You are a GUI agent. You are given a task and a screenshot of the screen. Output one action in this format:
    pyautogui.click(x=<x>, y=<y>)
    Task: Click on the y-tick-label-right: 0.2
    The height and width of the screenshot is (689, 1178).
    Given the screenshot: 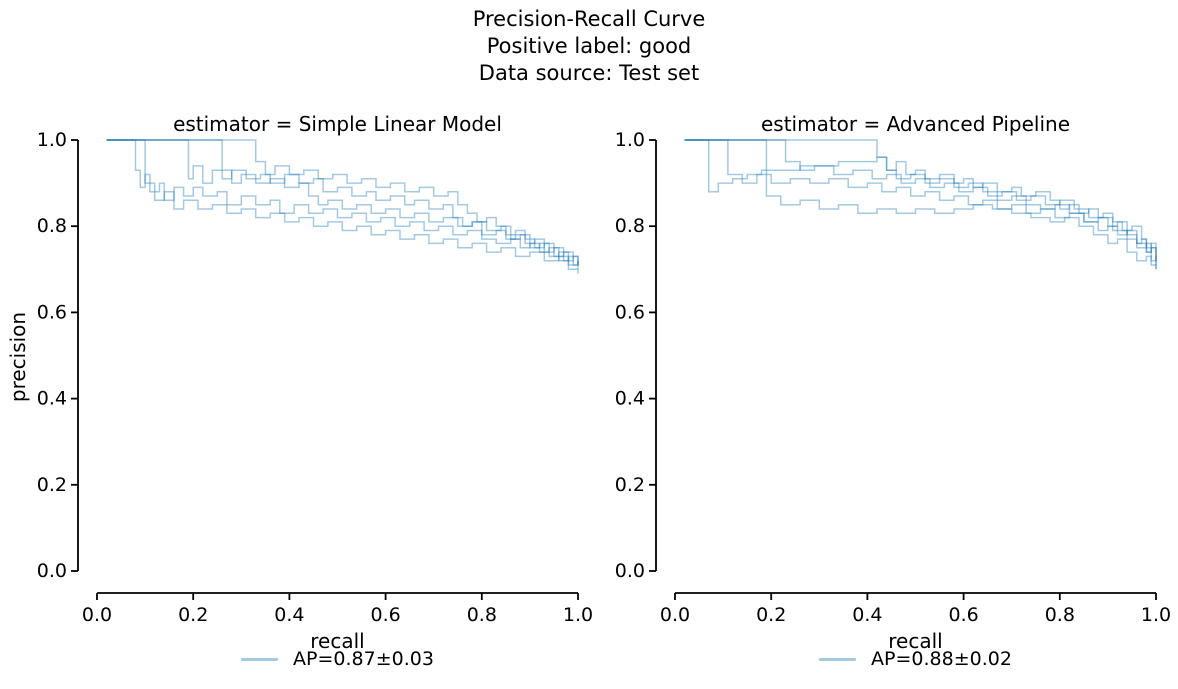 What is the action you would take?
    pyautogui.click(x=630, y=485)
    